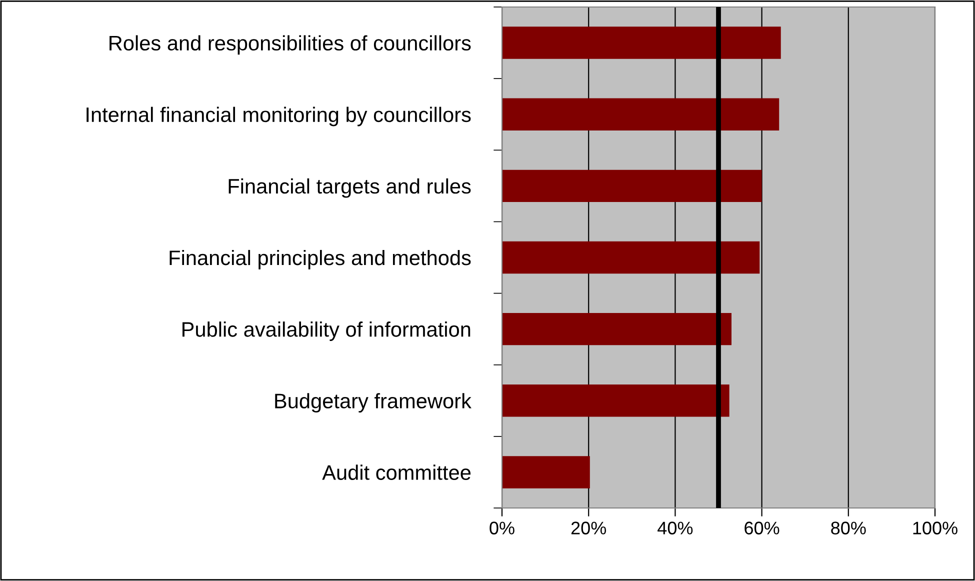 This screenshot has height=581, width=975. What do you see at coordinates (349, 188) in the screenshot?
I see `y-tick-label: Financial targets and rules` at bounding box center [349, 188].